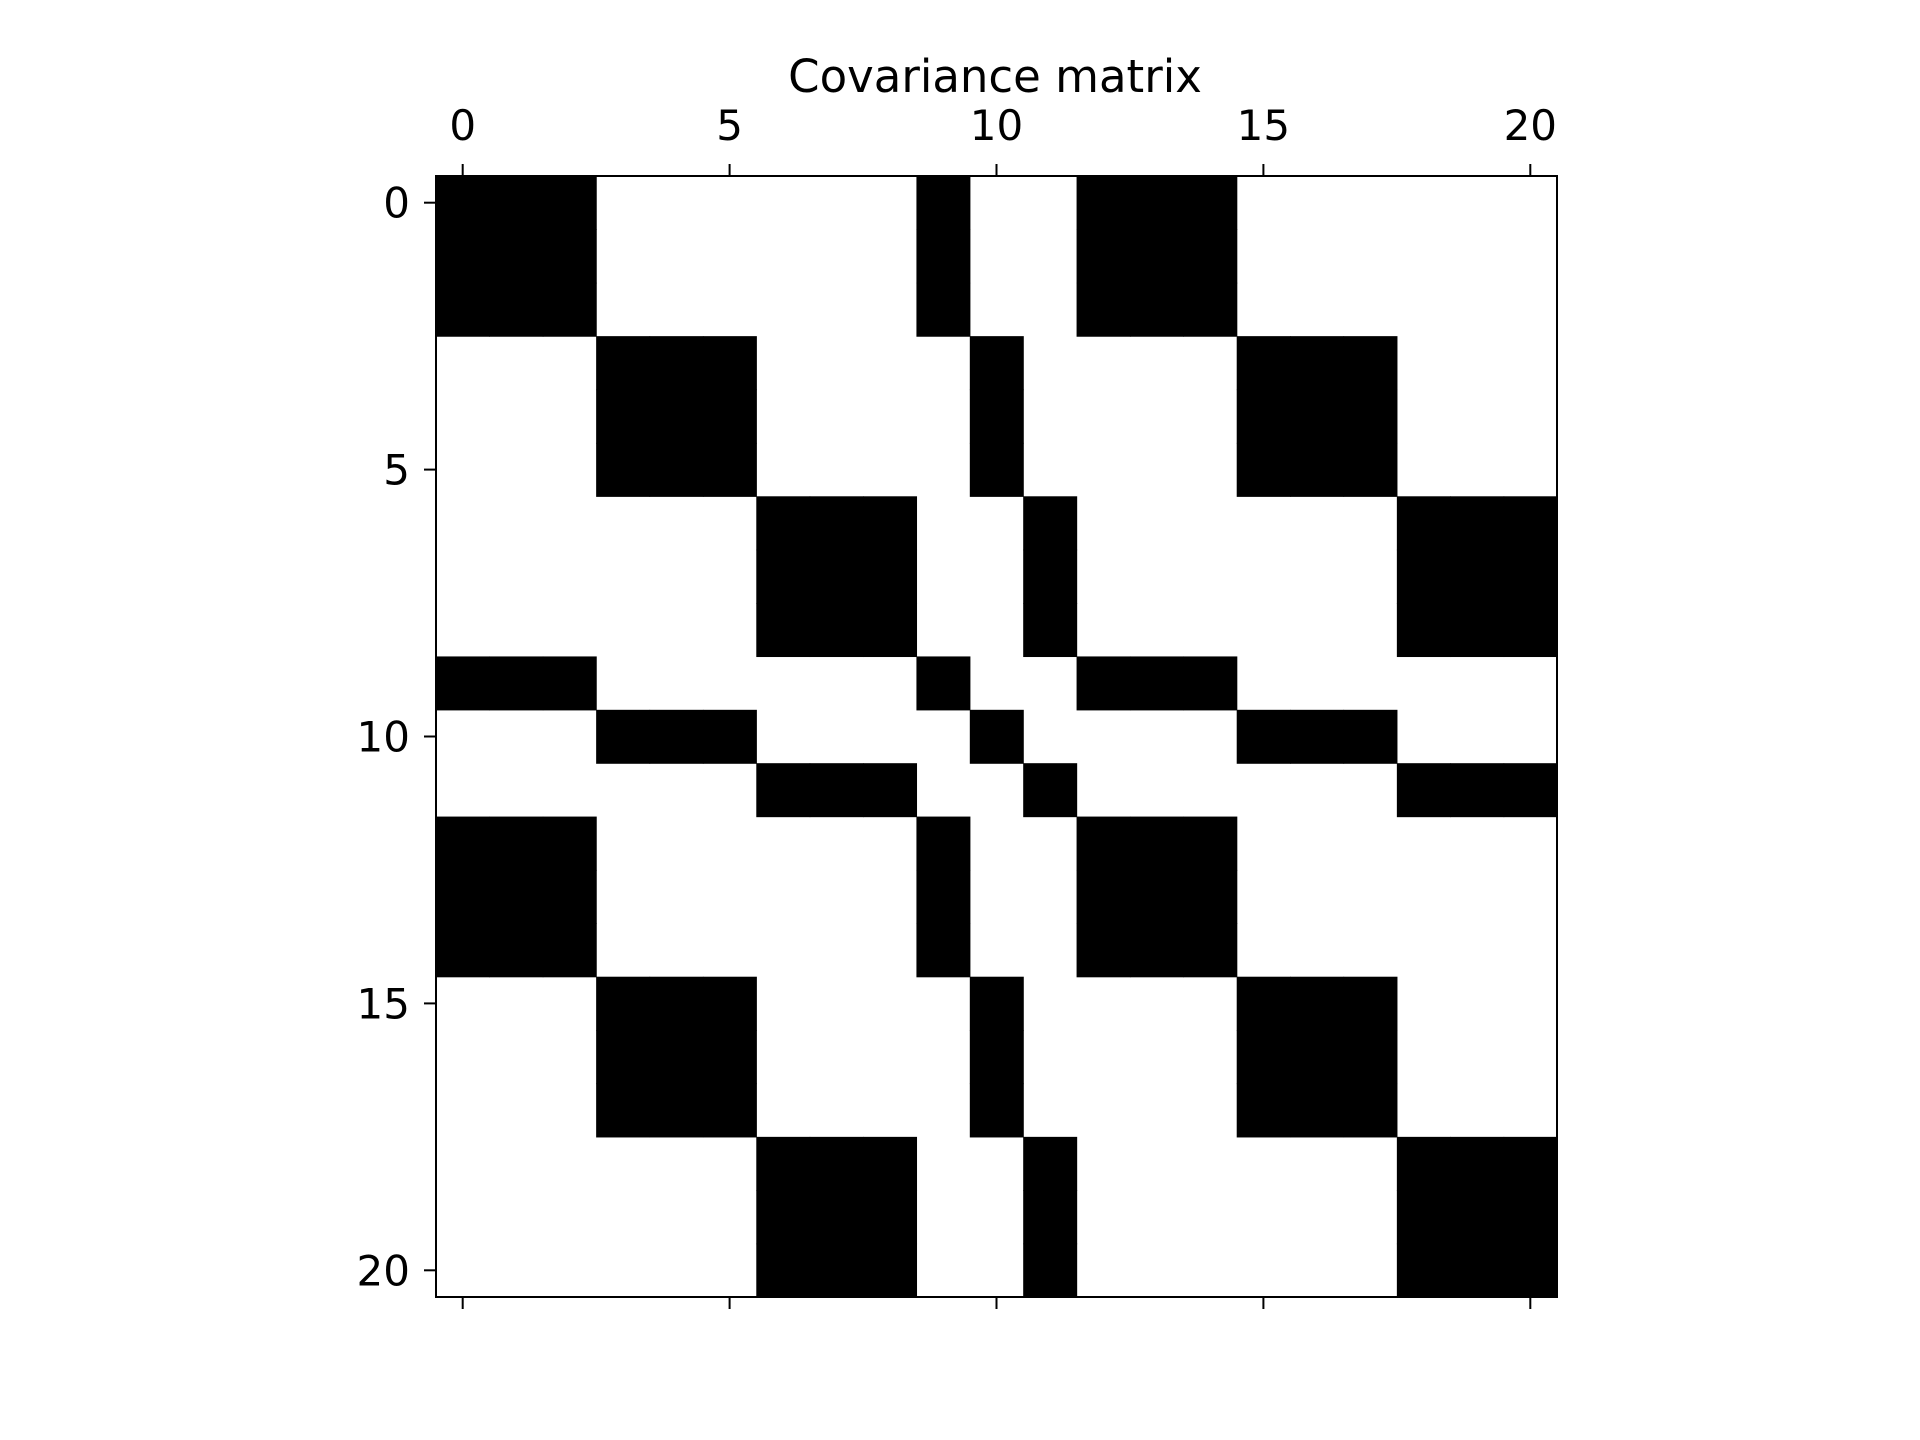 This screenshot has width=1920, height=1440. I want to click on x-tick-label-10: 10, so click(996, 125).